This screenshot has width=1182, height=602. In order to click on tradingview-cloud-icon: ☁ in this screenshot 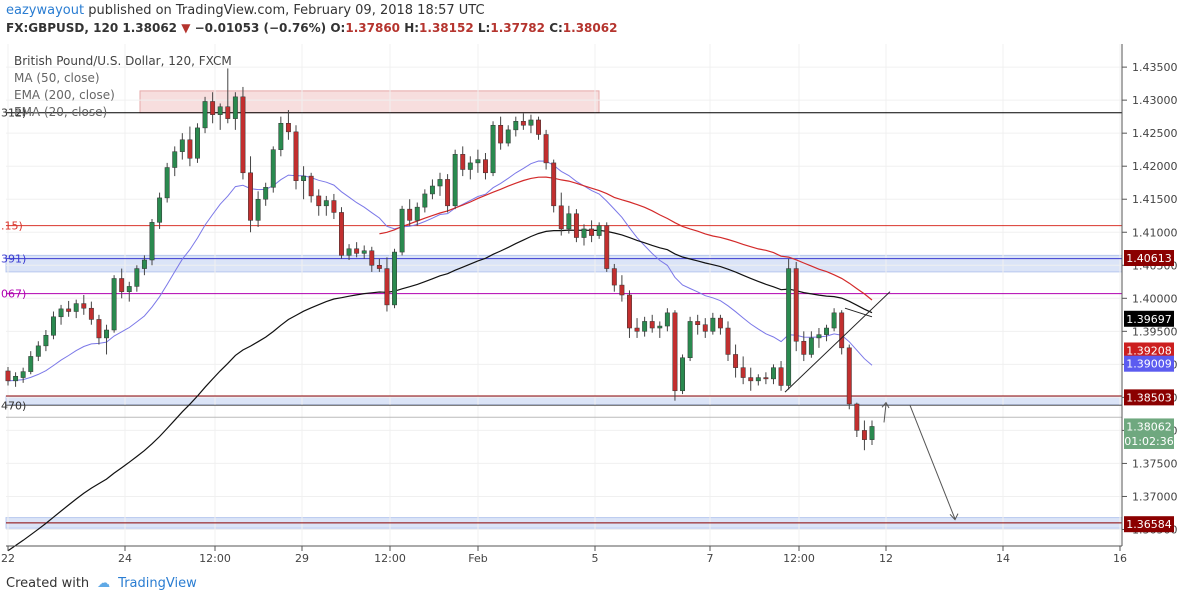, I will do `click(104, 583)`.